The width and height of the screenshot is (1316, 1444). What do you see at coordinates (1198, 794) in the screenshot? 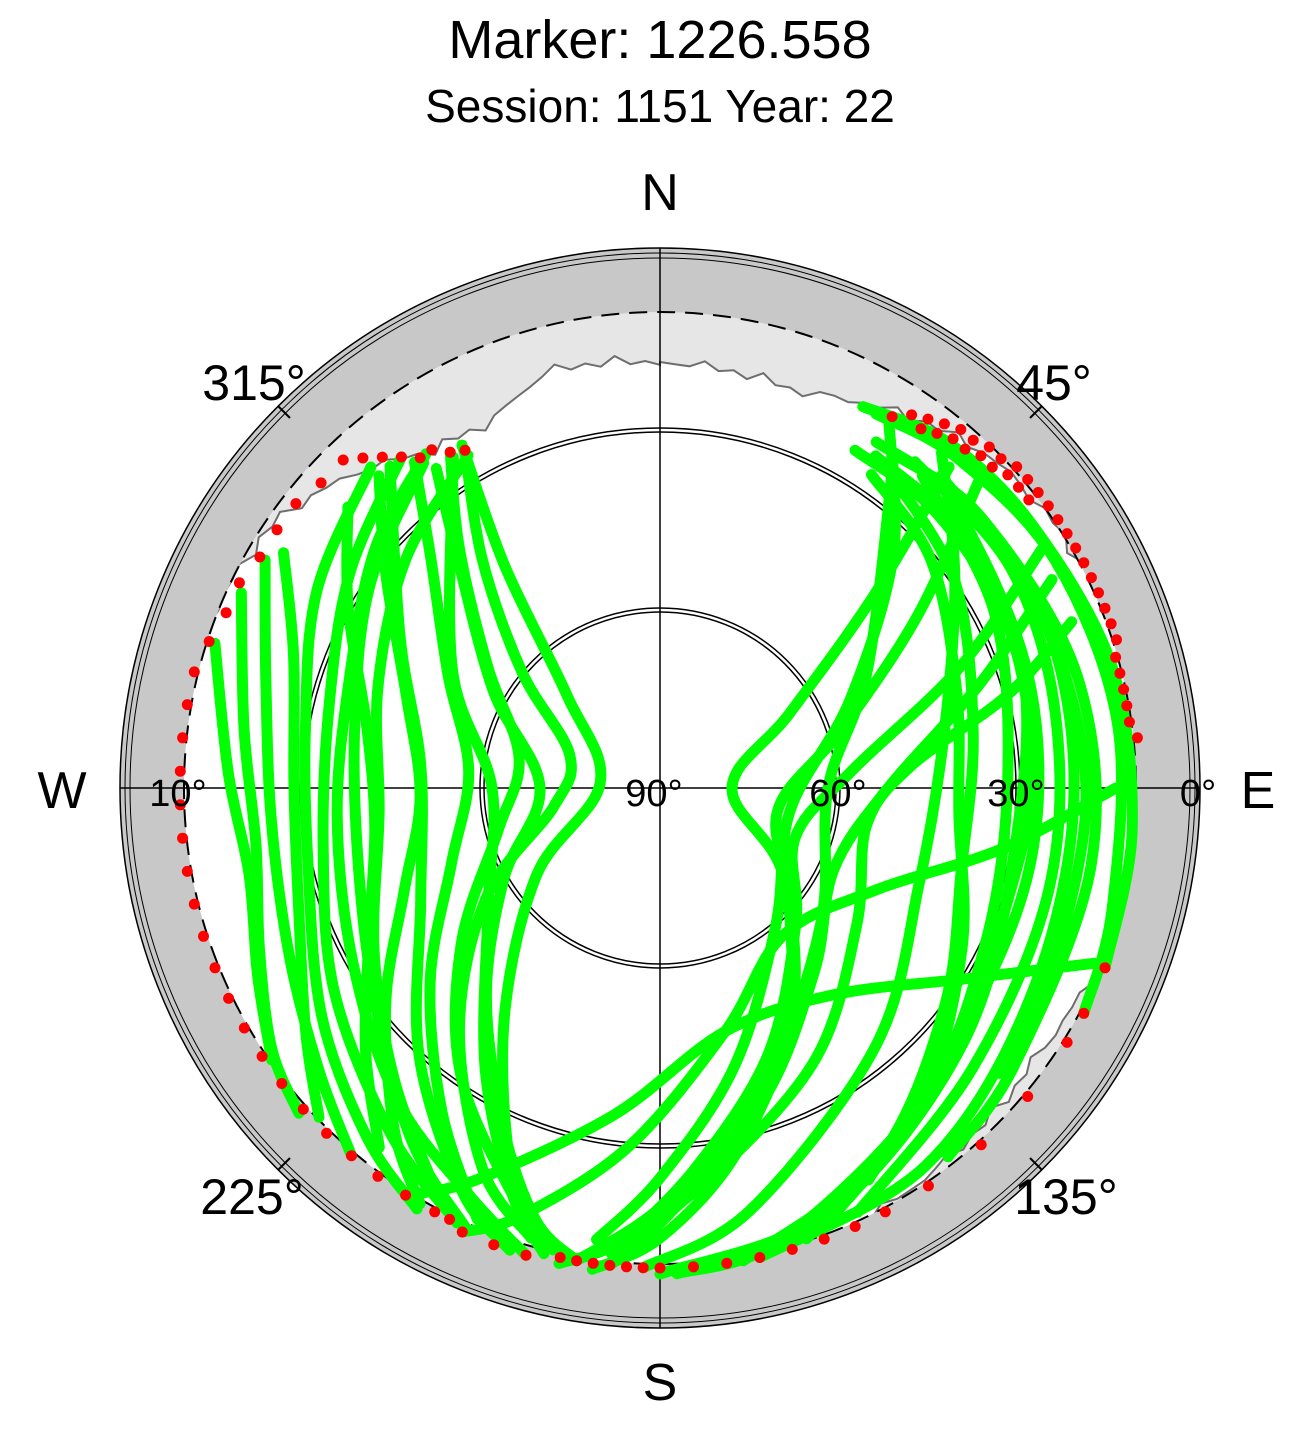
I see `elevation-label-0: 0°` at bounding box center [1198, 794].